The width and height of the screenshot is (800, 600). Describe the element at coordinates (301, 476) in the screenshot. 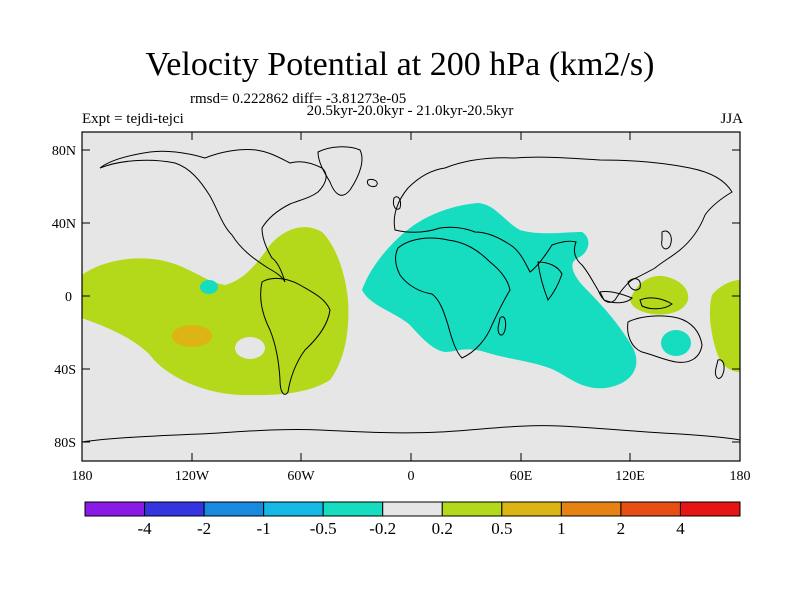

I see `lon-label-60w: 60W` at that location.